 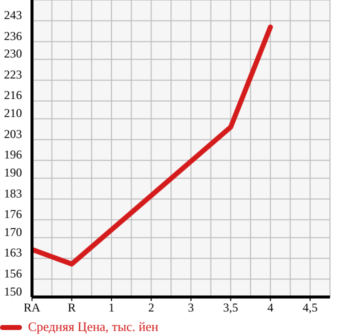 What do you see at coordinates (13, 53) in the screenshot?
I see `y-tick-label: 230` at bounding box center [13, 53].